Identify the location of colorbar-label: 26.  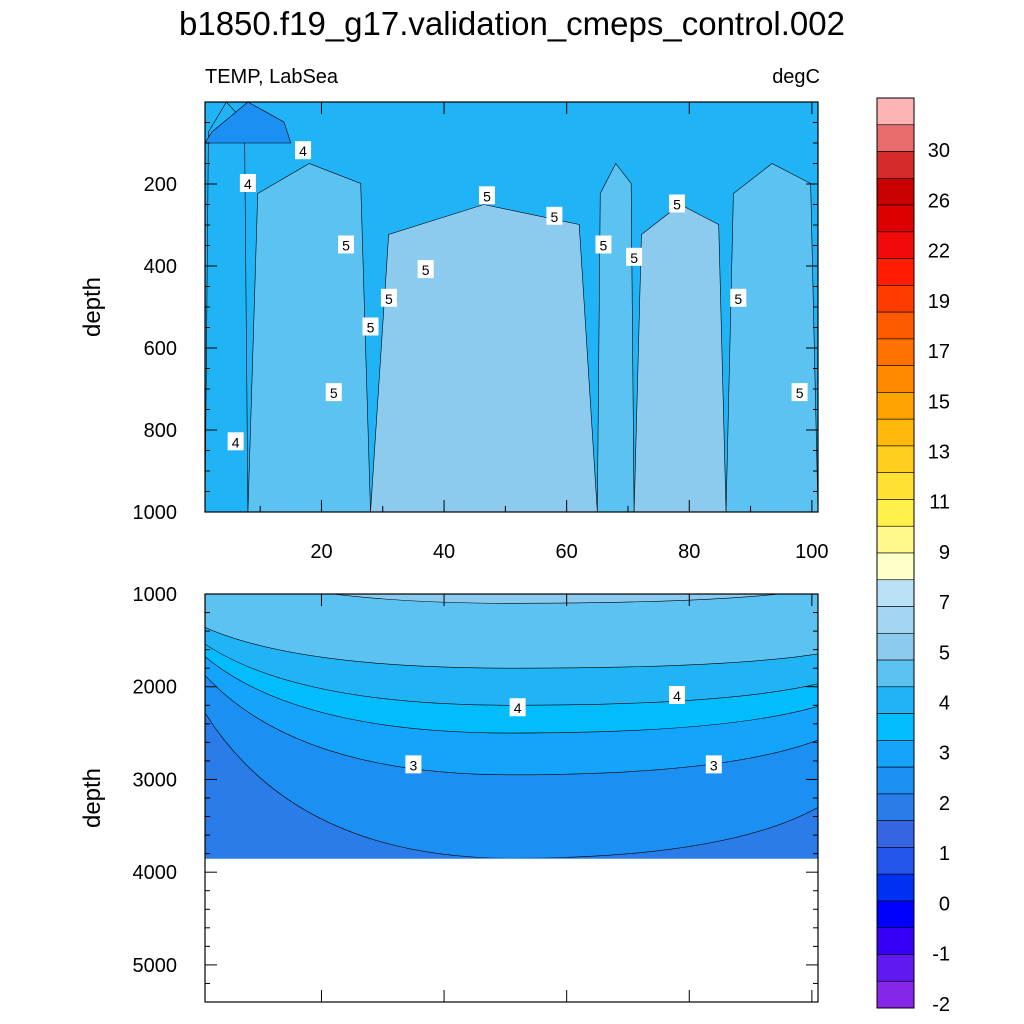
(939, 201).